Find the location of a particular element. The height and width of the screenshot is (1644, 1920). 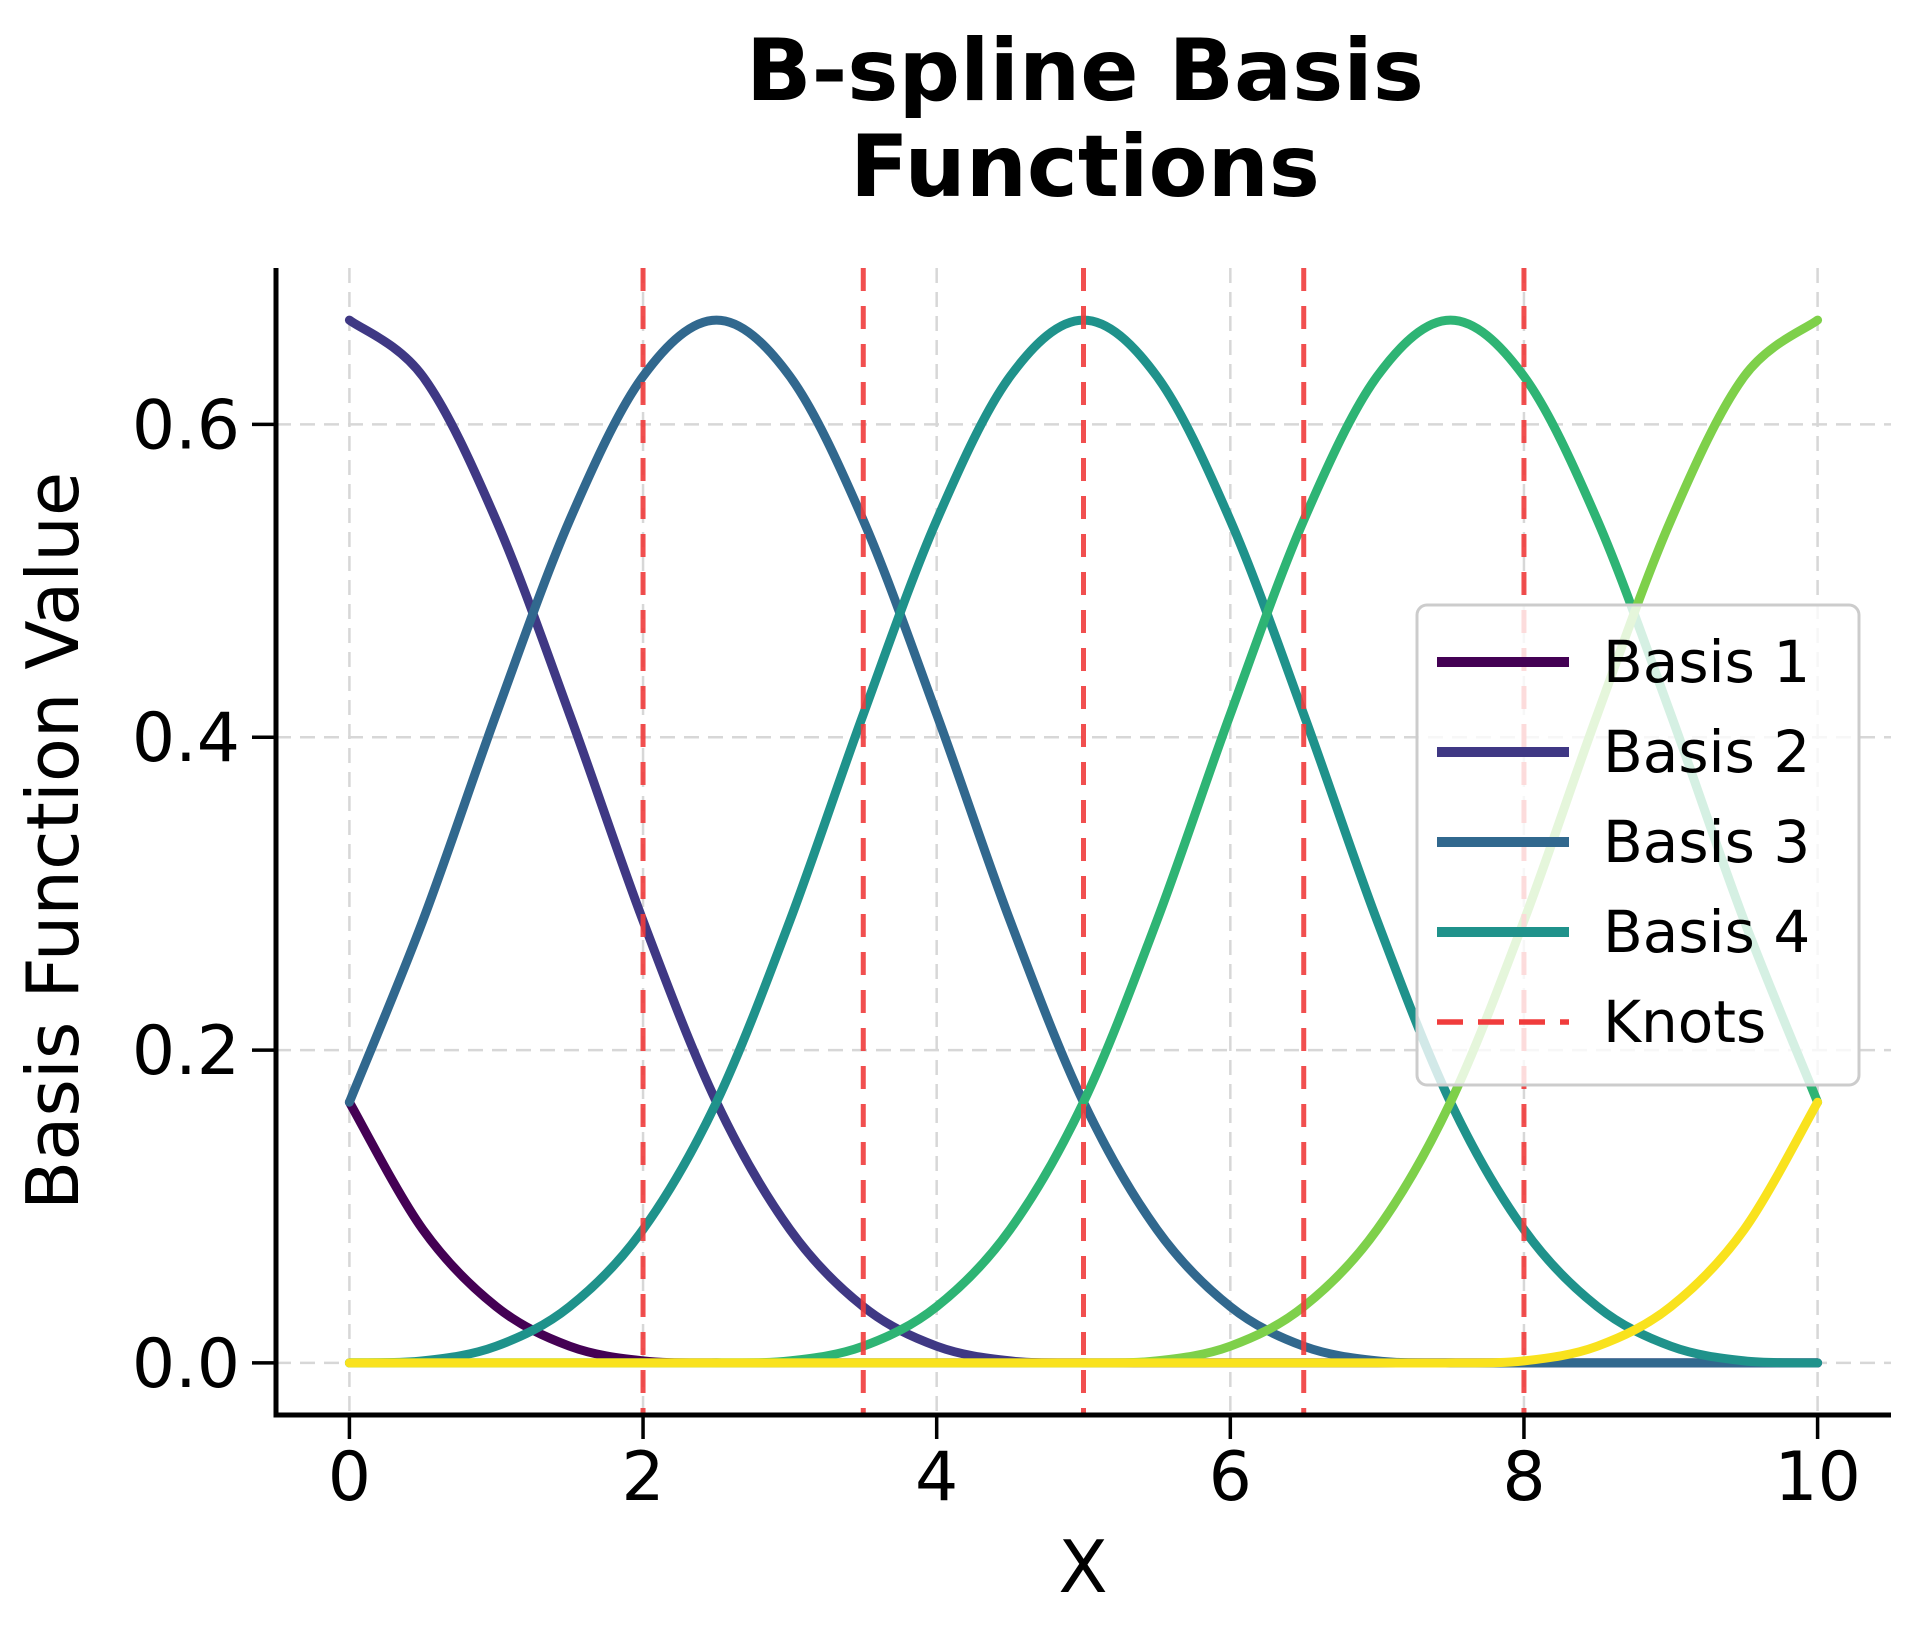

x-tick-label: 0 is located at coordinates (349, 1477).